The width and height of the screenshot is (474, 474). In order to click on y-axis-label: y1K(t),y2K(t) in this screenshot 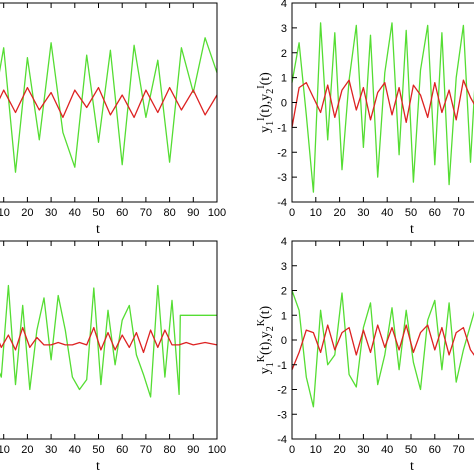, I will do `click(266, 339)`.